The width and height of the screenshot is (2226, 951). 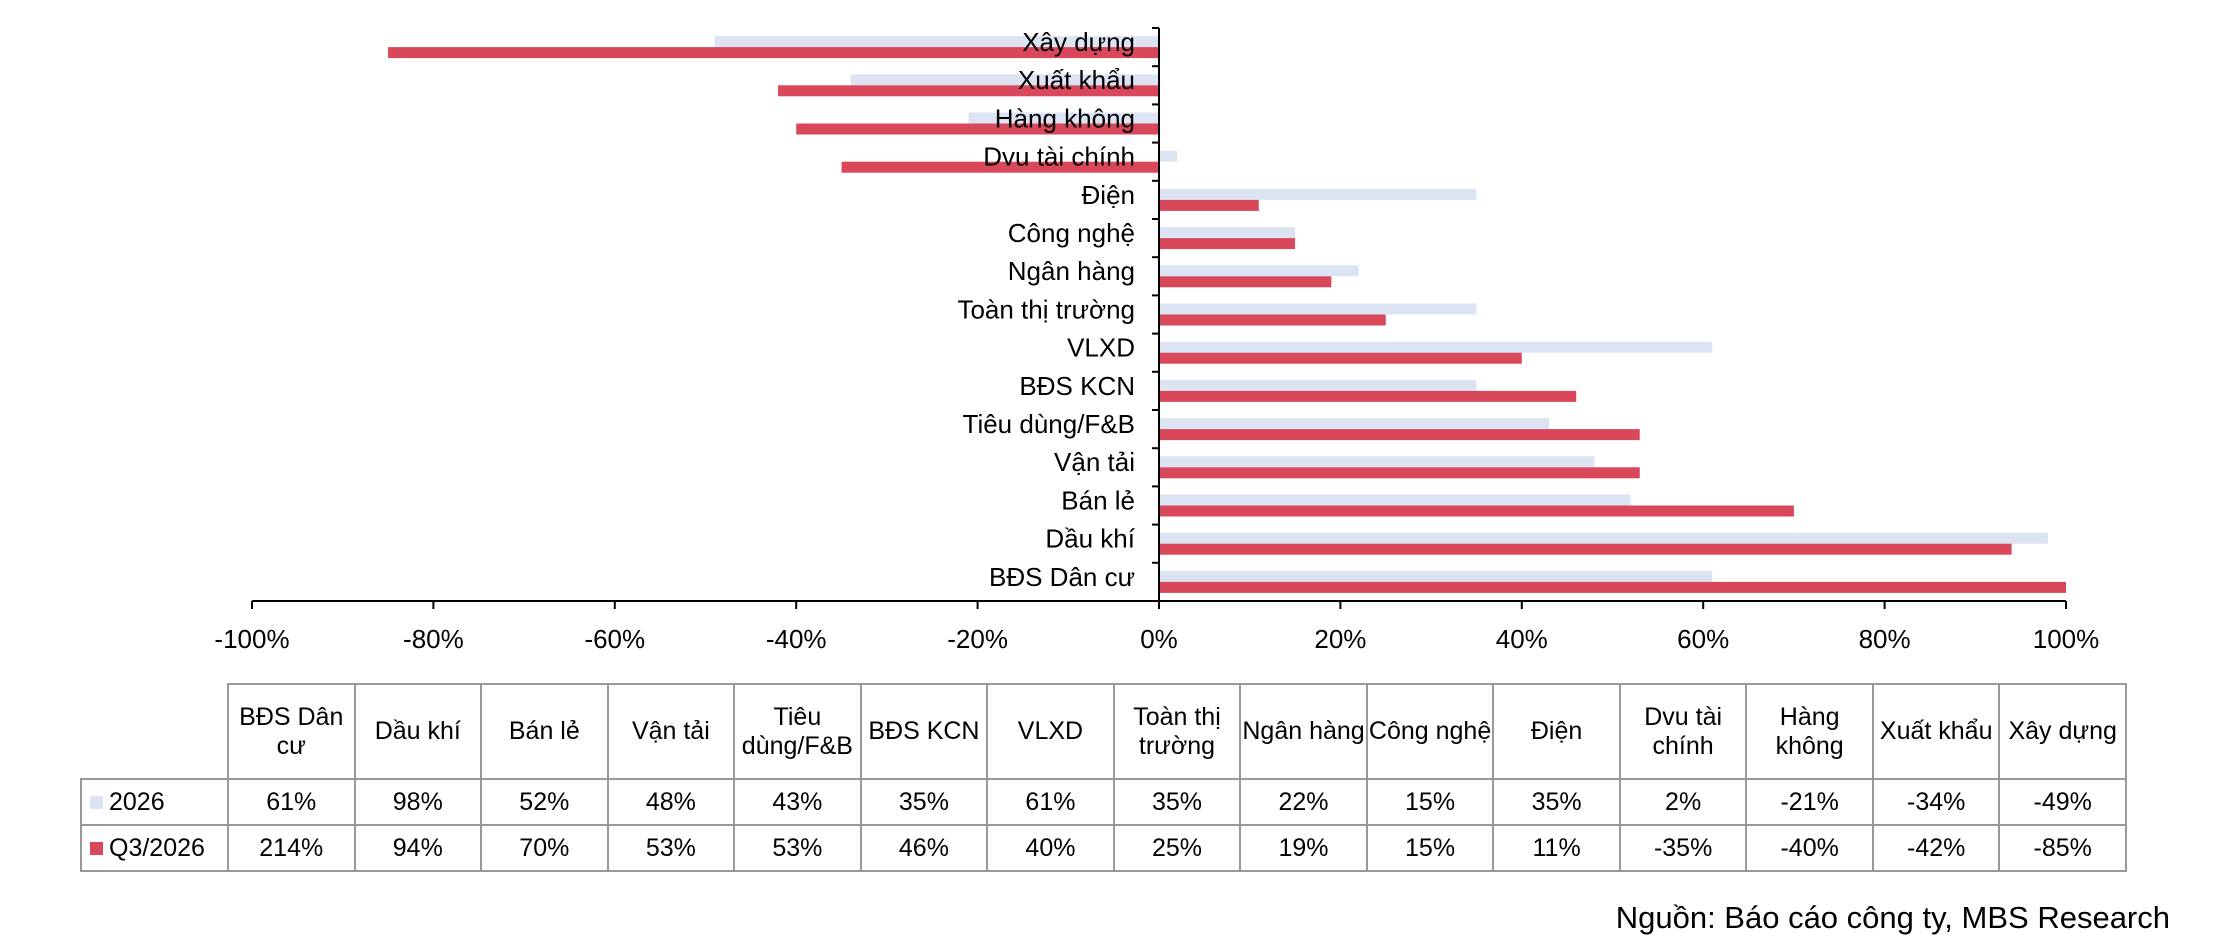 I want to click on table-value: 214%, so click(x=291, y=848).